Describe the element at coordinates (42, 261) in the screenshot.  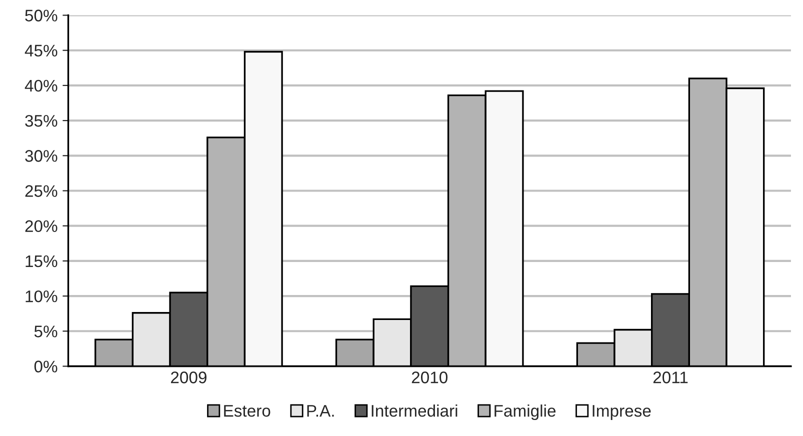
I see `y-tick-label: 15%` at that location.